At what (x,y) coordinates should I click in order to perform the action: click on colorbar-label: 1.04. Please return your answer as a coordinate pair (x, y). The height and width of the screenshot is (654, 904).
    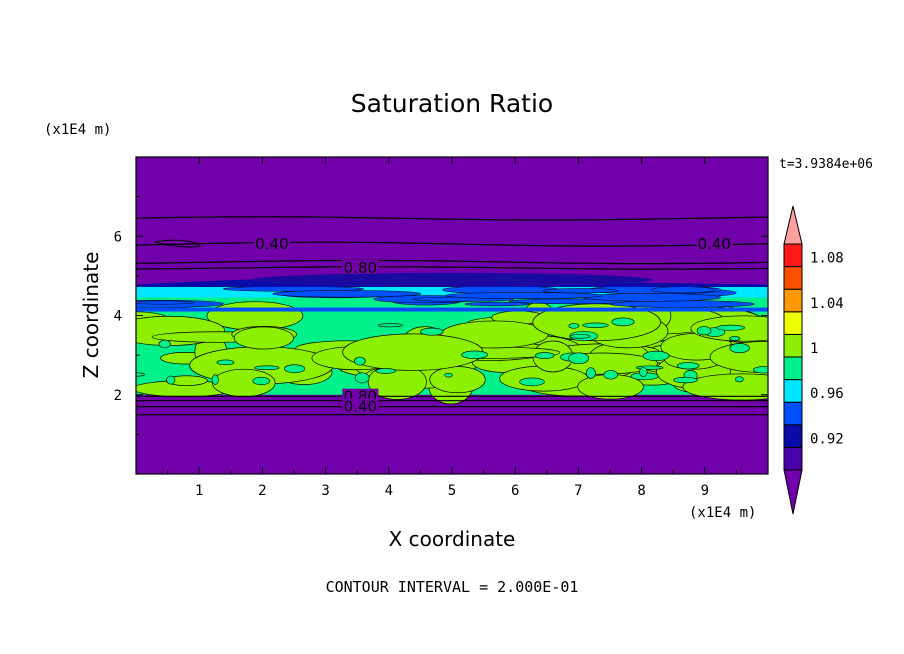
    Looking at the image, I should click on (827, 304).